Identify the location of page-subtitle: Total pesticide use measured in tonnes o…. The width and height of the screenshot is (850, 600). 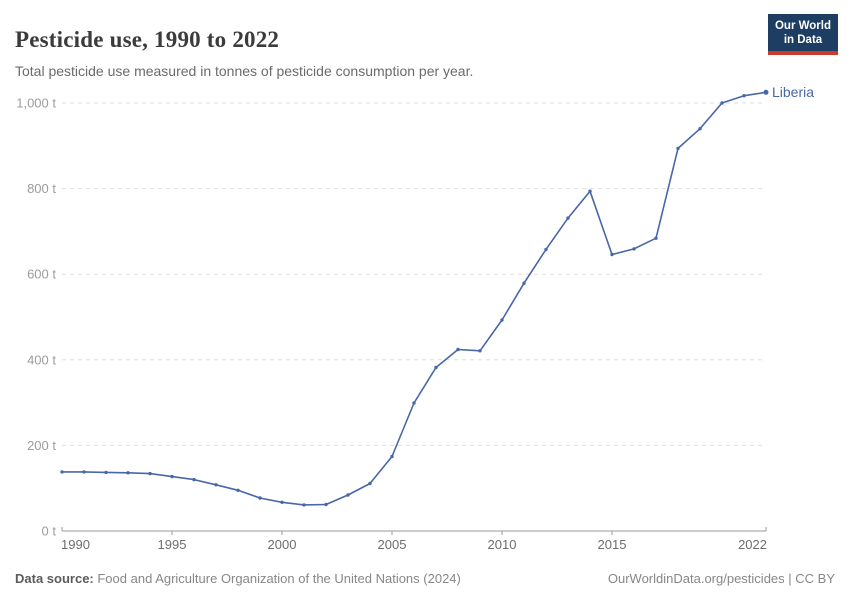
(244, 71).